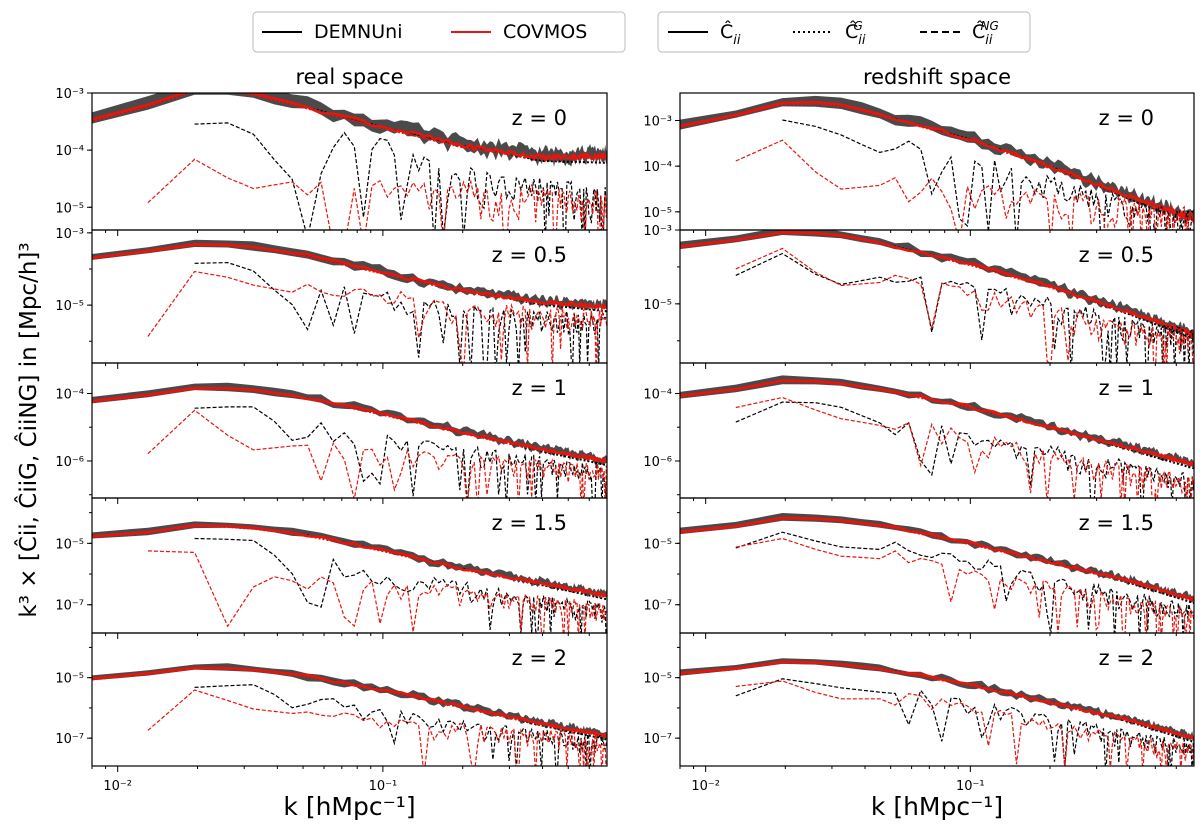 The width and height of the screenshot is (1200, 829). What do you see at coordinates (657, 462) in the screenshot?
I see `y-tick-label: 10⁻⁶` at bounding box center [657, 462].